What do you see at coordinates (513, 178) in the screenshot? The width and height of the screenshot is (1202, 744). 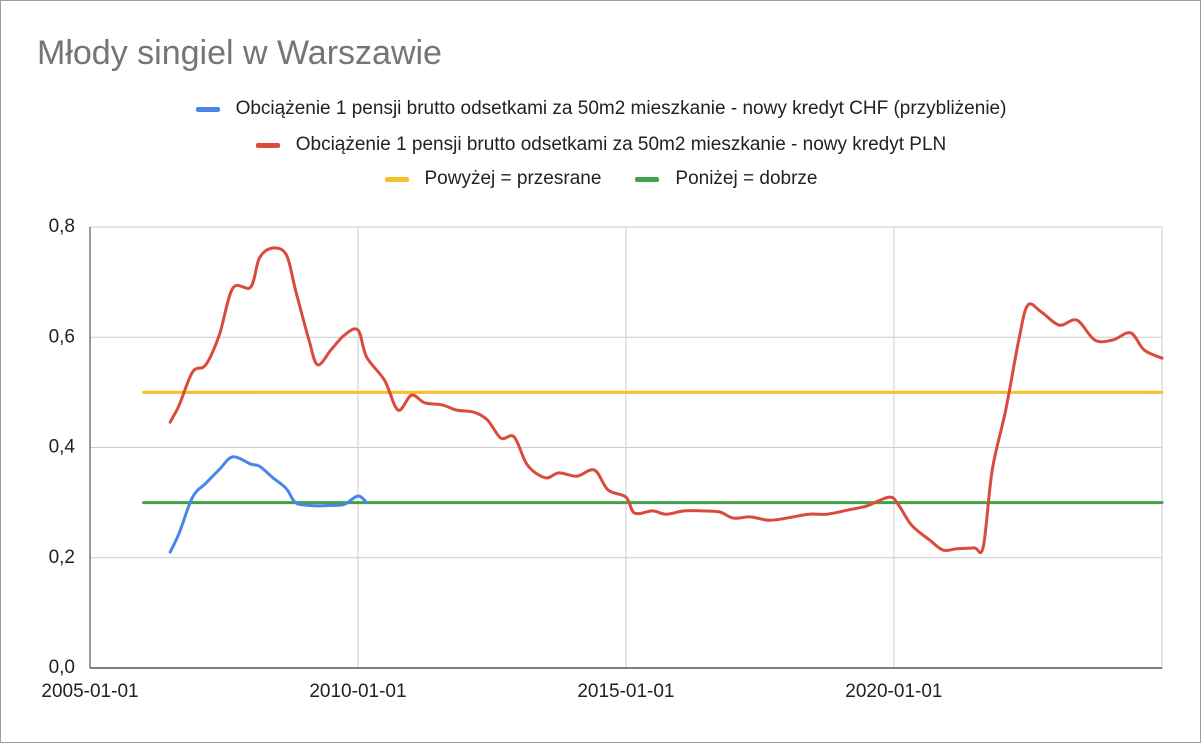 I see `legend-label: Powyżej = przesrane` at bounding box center [513, 178].